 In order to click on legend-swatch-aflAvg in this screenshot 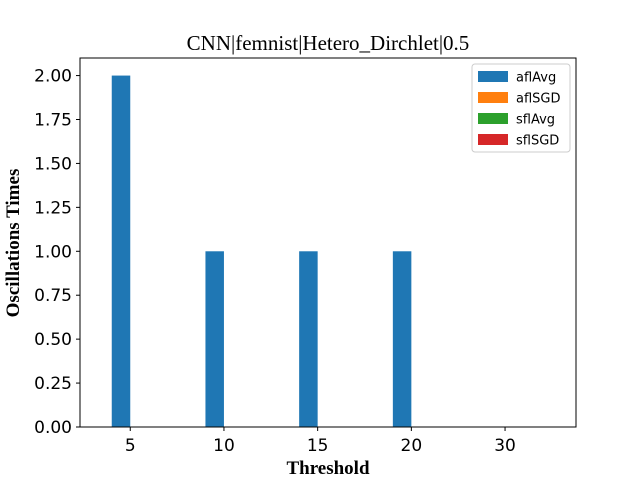, I will do `click(493, 76)`.